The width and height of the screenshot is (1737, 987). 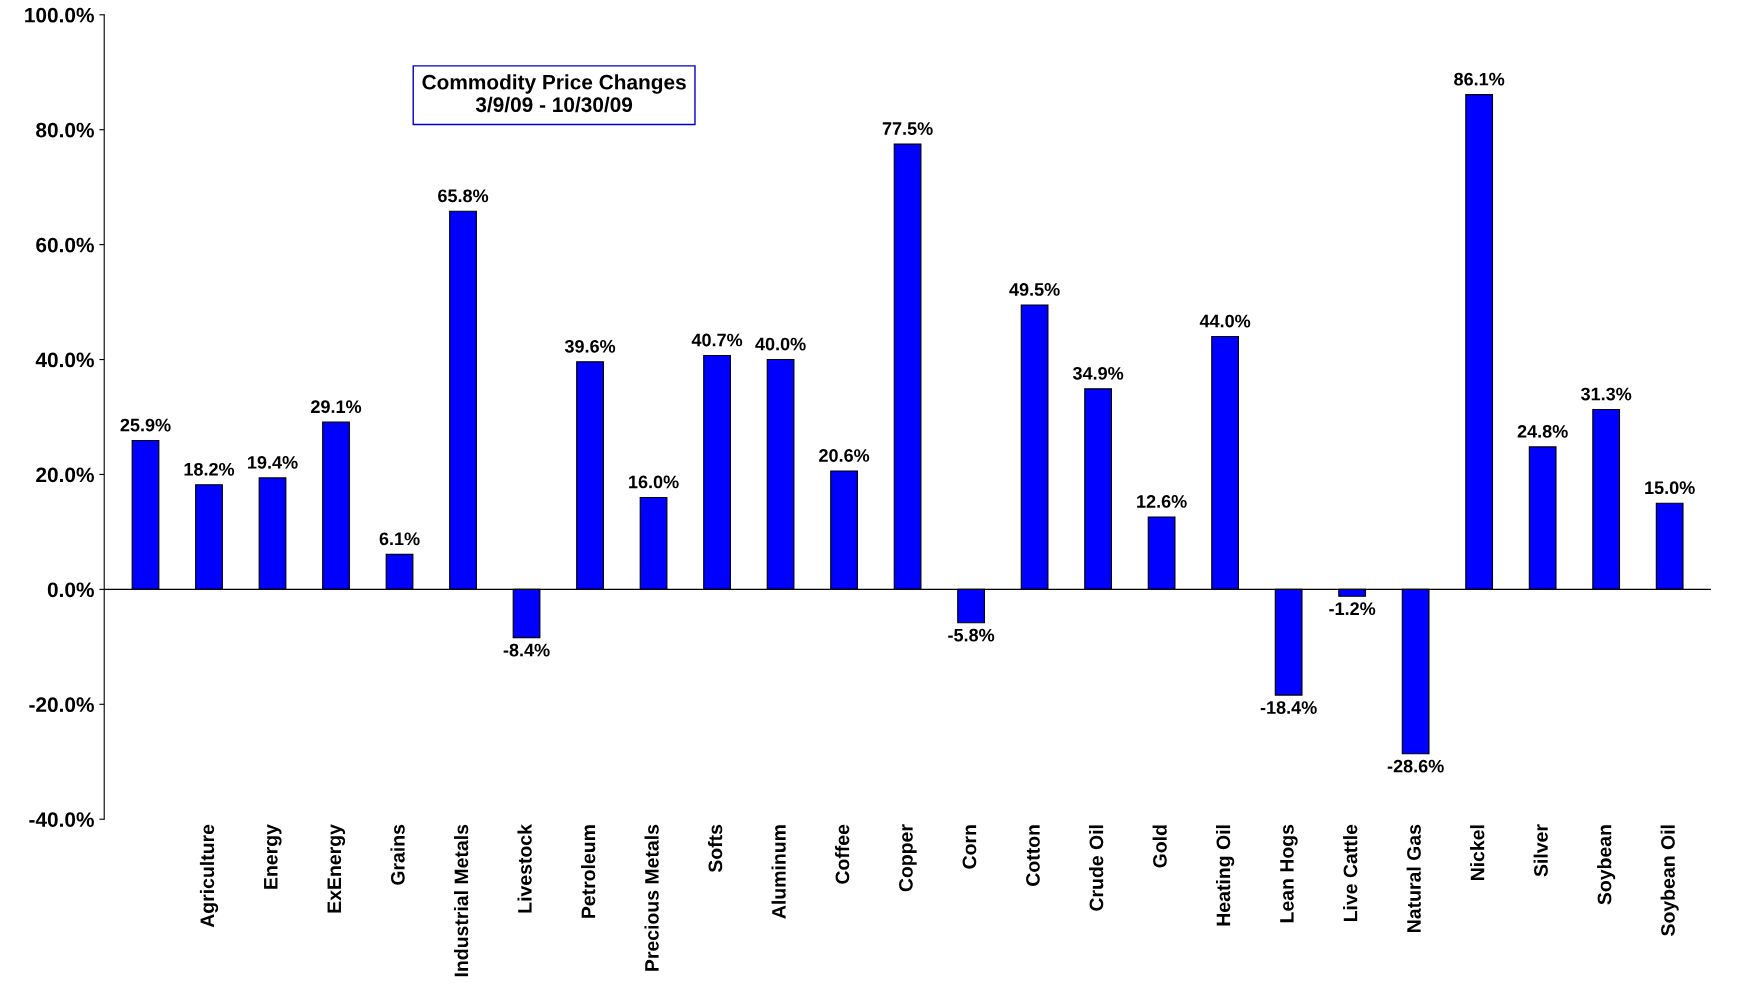 What do you see at coordinates (554, 104) in the screenshot?
I see `text: 3/9/09 - 10/30/09` at bounding box center [554, 104].